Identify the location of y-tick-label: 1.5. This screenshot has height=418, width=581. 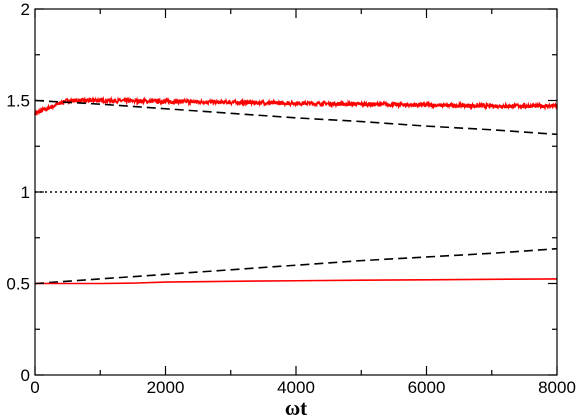
(18, 101).